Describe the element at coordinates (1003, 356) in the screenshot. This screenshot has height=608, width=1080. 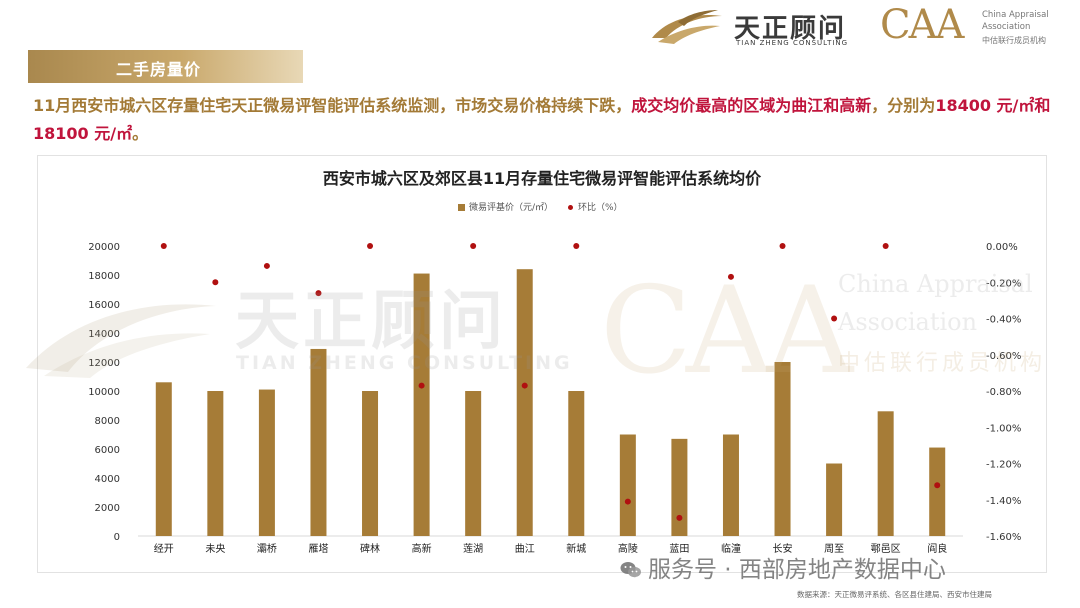
I see `y-right-tick-label: -0.60%` at that location.